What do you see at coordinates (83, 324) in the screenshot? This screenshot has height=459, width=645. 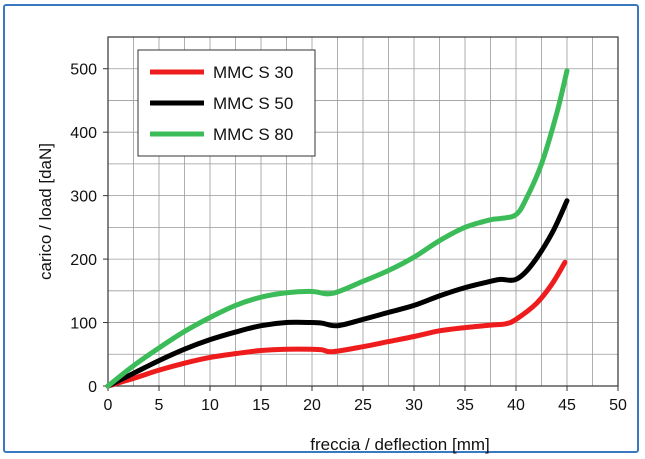 I see `y-tick-label: 100` at bounding box center [83, 324].